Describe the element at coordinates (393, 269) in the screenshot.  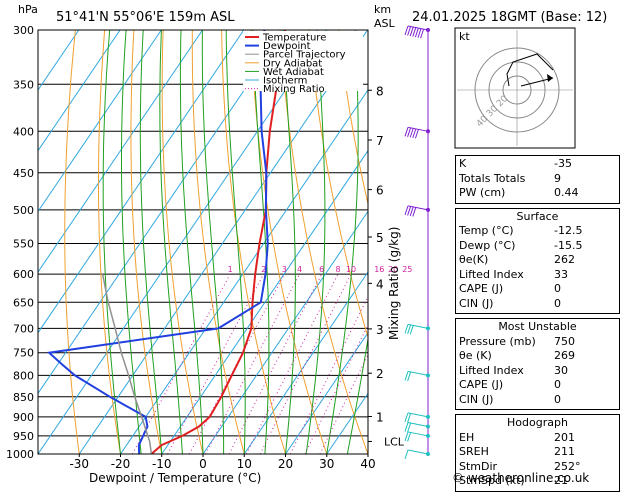
I see `mixing-ratio-label: 20` at that location.